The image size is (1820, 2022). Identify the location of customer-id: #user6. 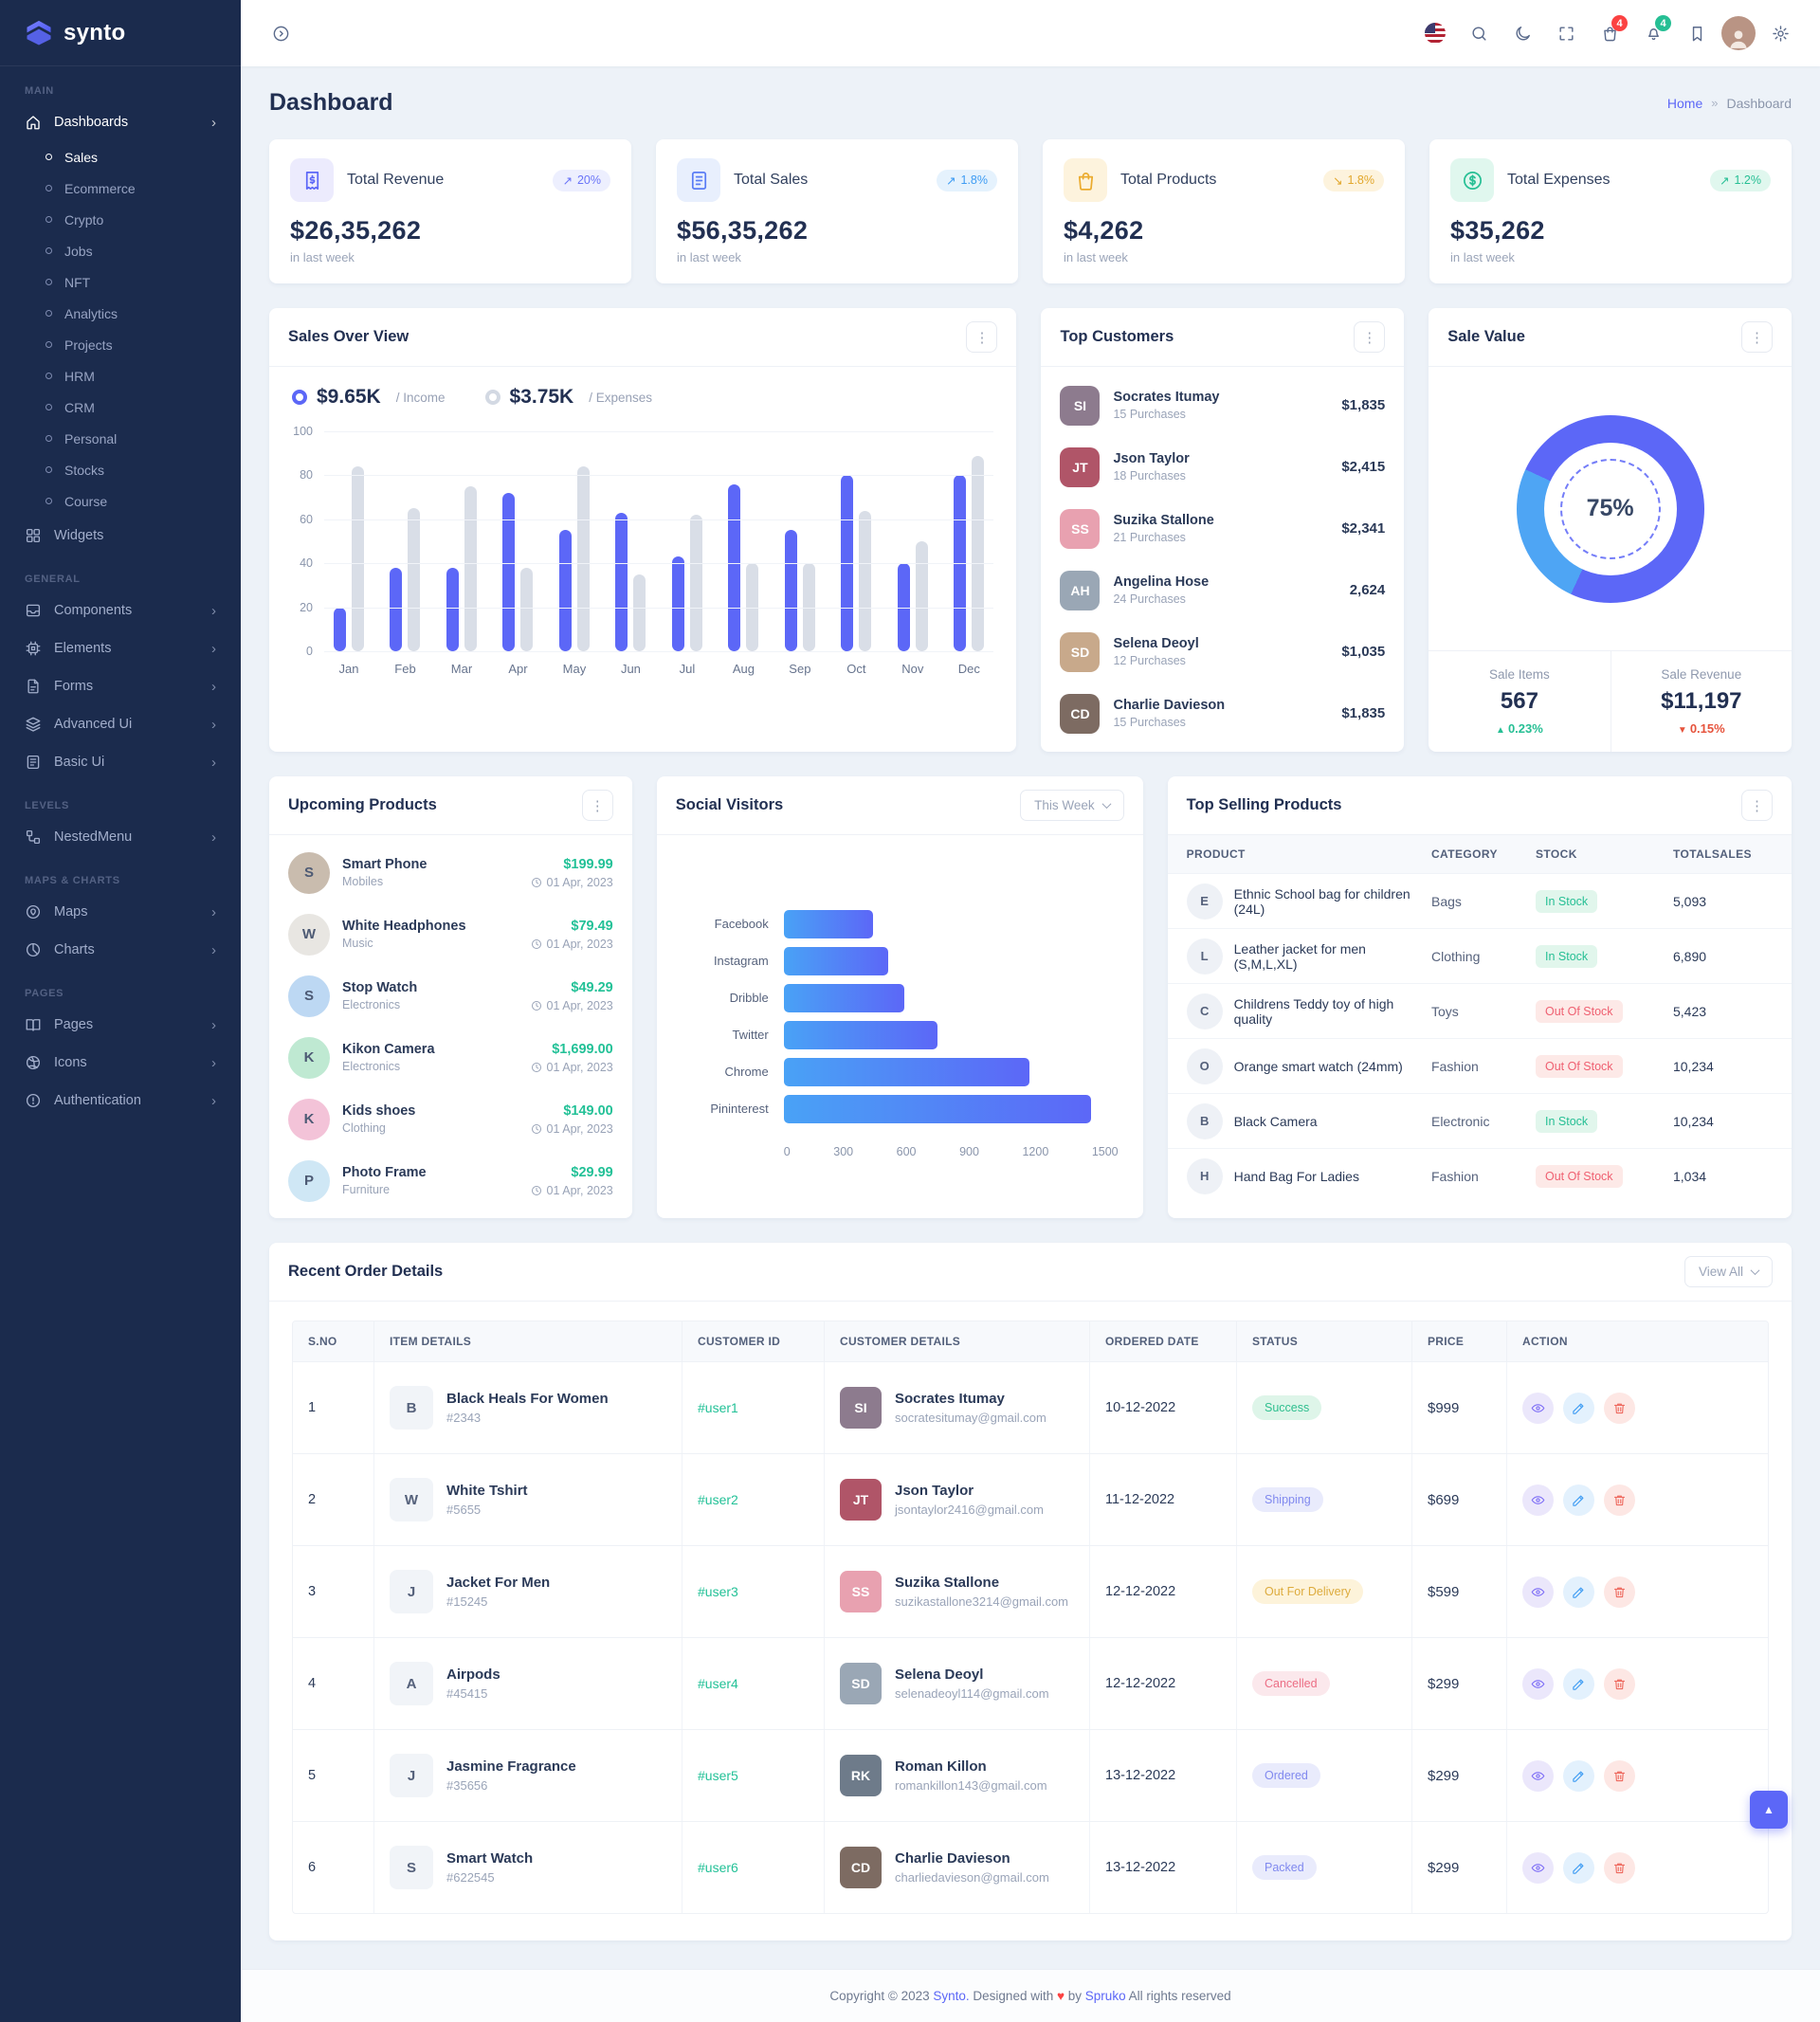
(718, 1867).